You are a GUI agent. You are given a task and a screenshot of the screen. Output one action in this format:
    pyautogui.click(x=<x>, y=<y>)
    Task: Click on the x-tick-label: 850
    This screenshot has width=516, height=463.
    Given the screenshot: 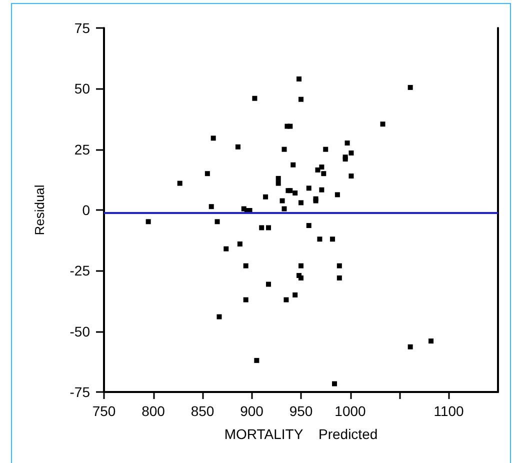 What is the action you would take?
    pyautogui.click(x=202, y=411)
    